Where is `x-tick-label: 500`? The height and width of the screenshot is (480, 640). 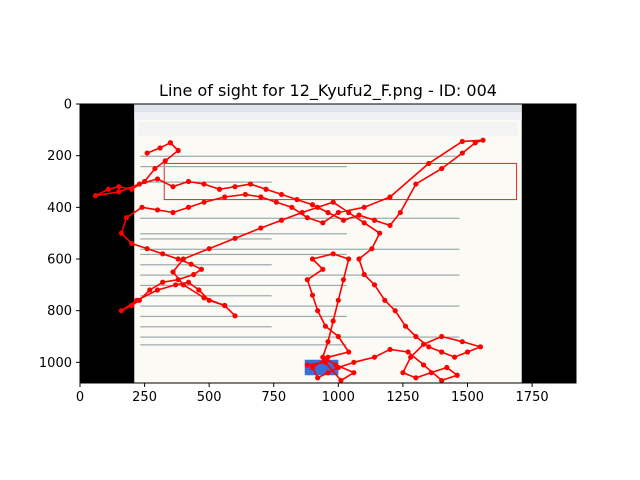
x-tick-label: 500 is located at coordinates (209, 397).